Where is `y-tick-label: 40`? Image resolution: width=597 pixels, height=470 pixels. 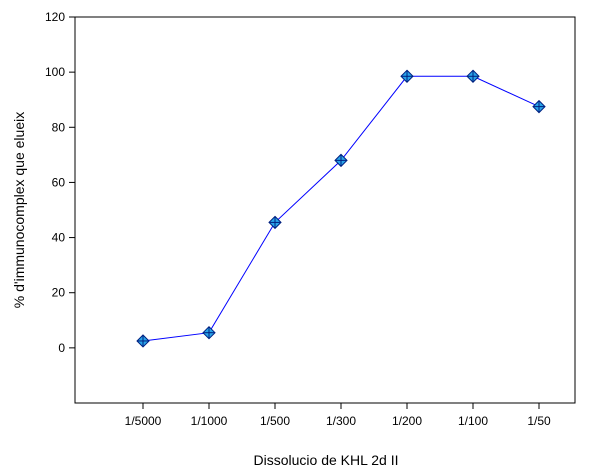
y-tick-label: 40 is located at coordinates (59, 238).